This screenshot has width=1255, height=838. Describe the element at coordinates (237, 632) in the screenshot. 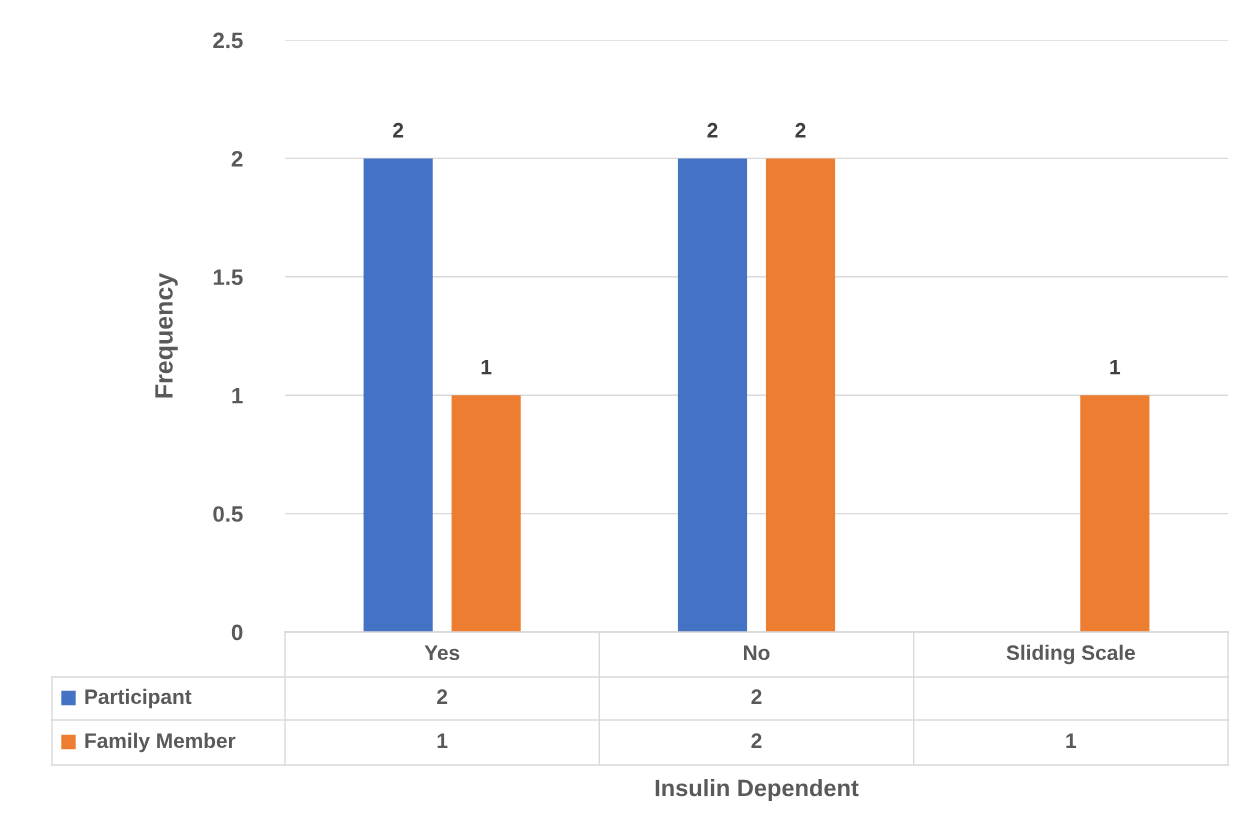

I see `y-tick-label: 0` at that location.